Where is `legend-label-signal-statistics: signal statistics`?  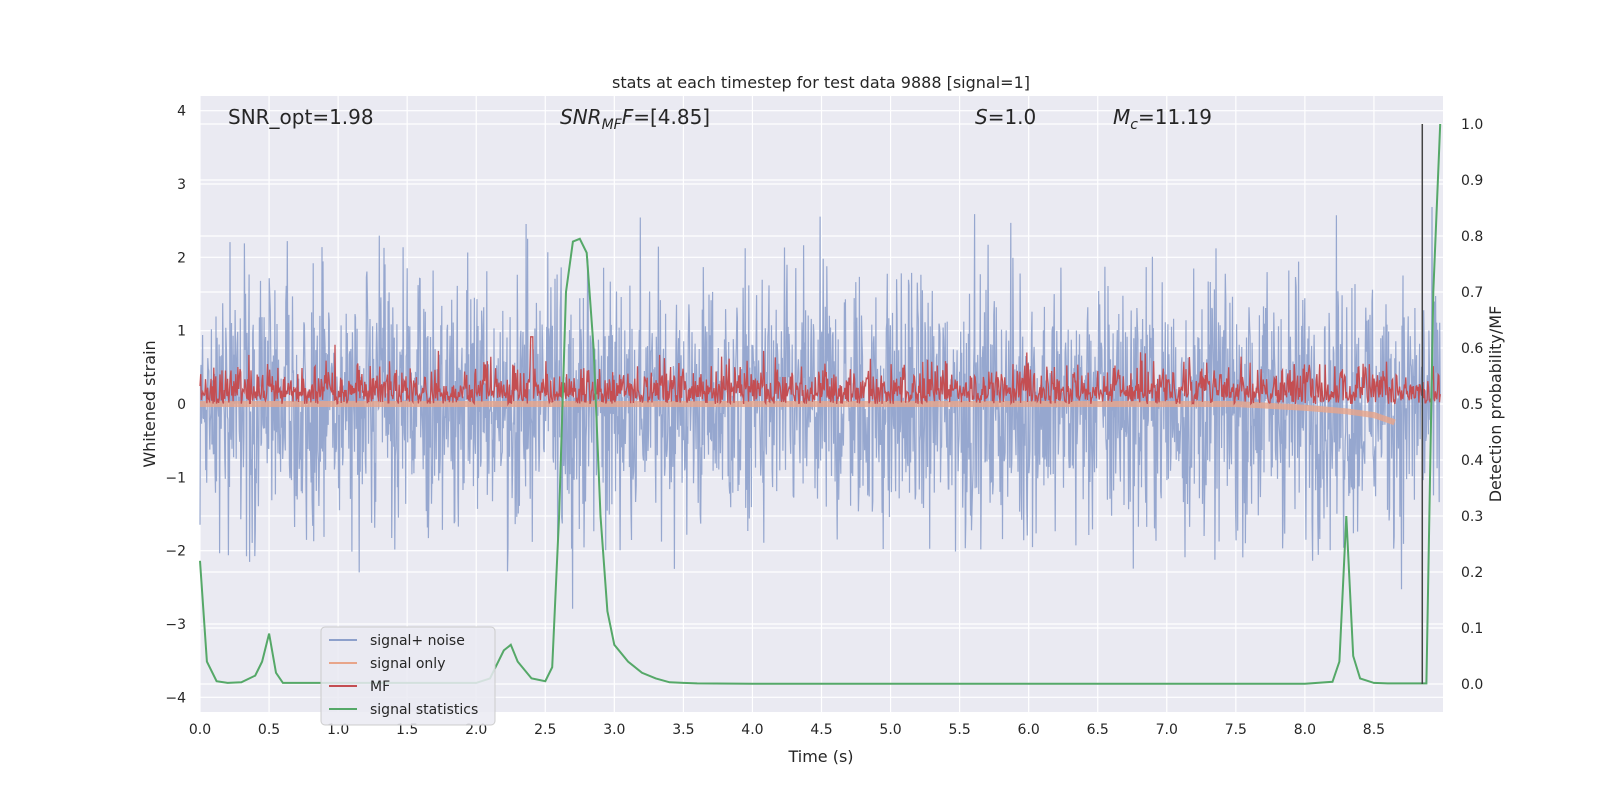 legend-label-signal-statistics: signal statistics is located at coordinates (424, 710).